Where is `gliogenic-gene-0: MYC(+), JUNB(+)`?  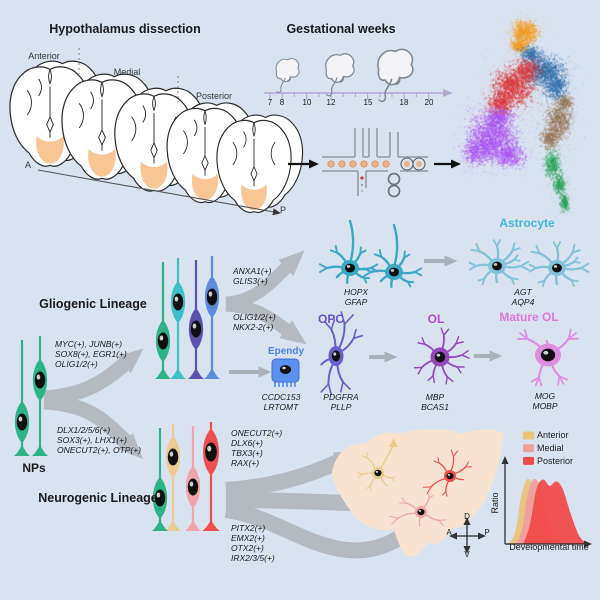 gliogenic-gene-0: MYC(+), JUNB(+) is located at coordinates (89, 344).